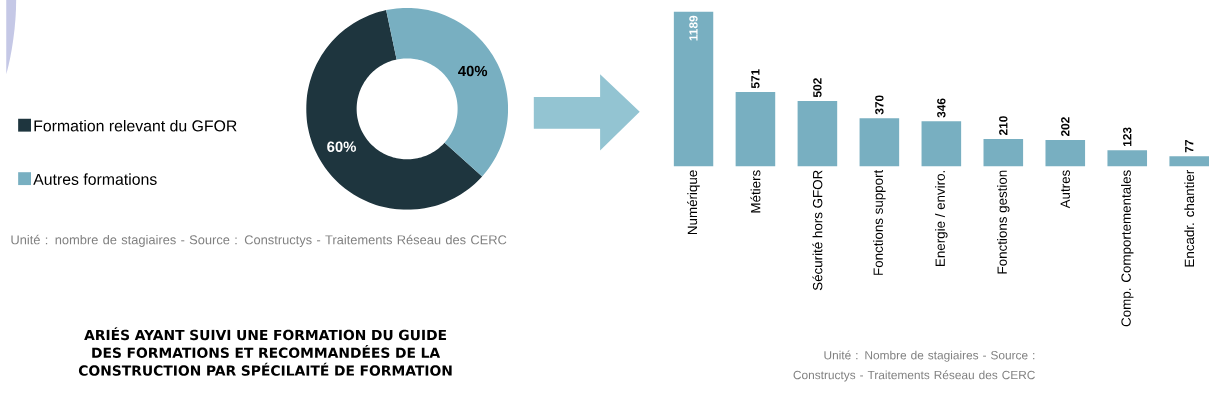  Describe the element at coordinates (473, 71) in the screenshot. I see `data-label: 40%` at that location.